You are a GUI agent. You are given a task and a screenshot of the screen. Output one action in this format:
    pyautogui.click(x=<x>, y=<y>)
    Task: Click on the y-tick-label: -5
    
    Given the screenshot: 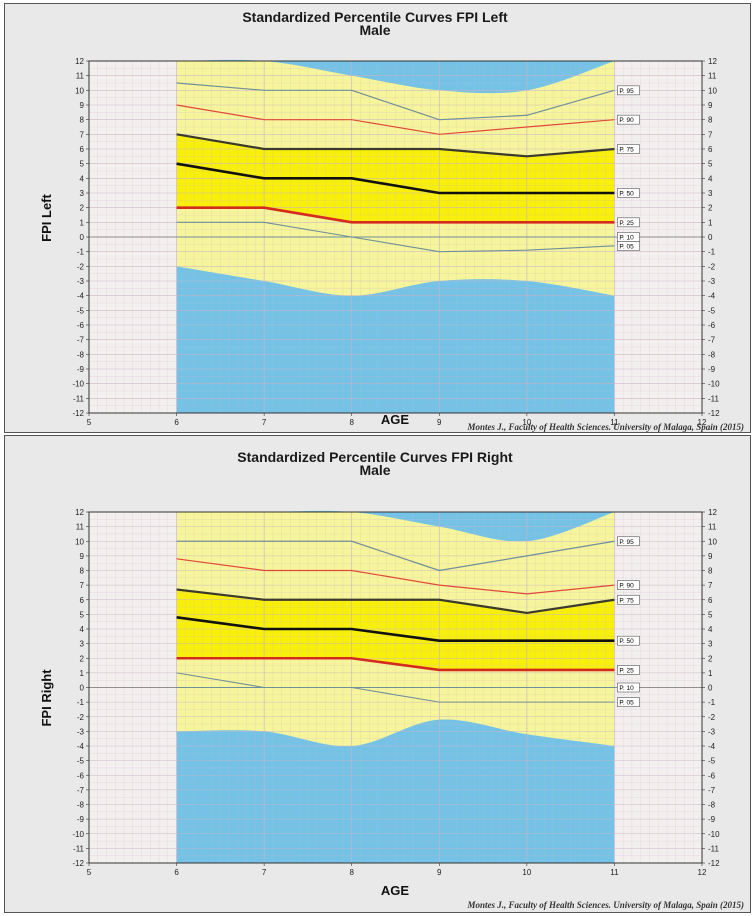 What is the action you would take?
    pyautogui.click(x=81, y=761)
    